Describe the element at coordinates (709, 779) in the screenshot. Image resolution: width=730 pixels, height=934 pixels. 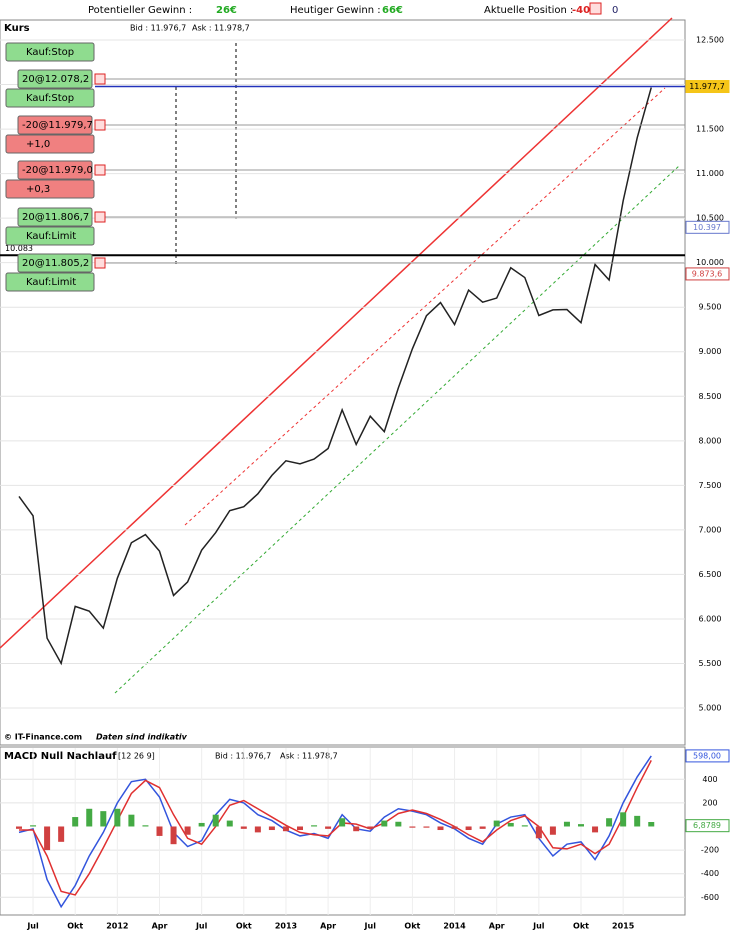
I see `y-tick-label: 400` at that location.